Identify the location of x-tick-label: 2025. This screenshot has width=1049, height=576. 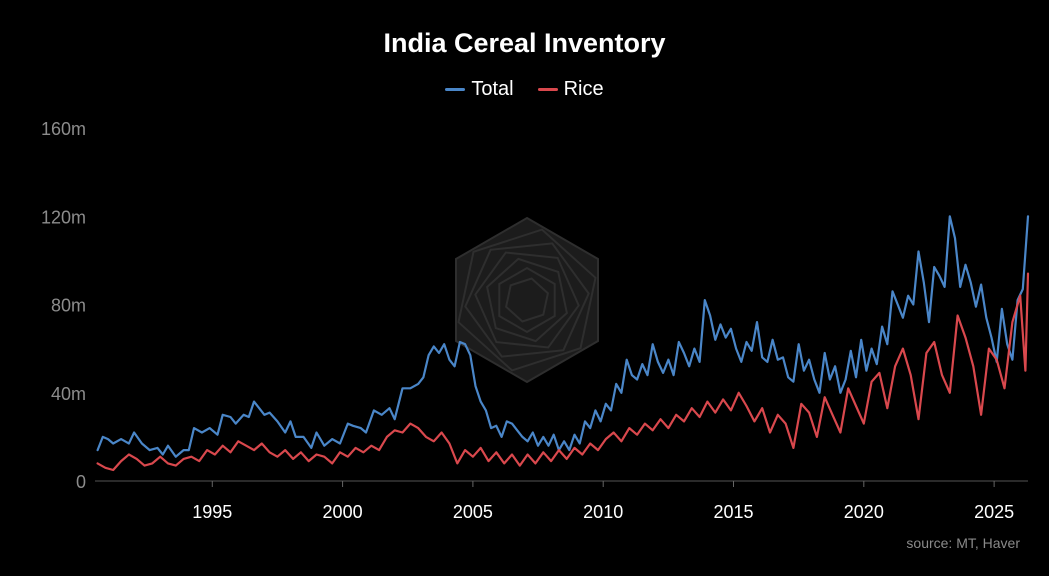
(994, 512).